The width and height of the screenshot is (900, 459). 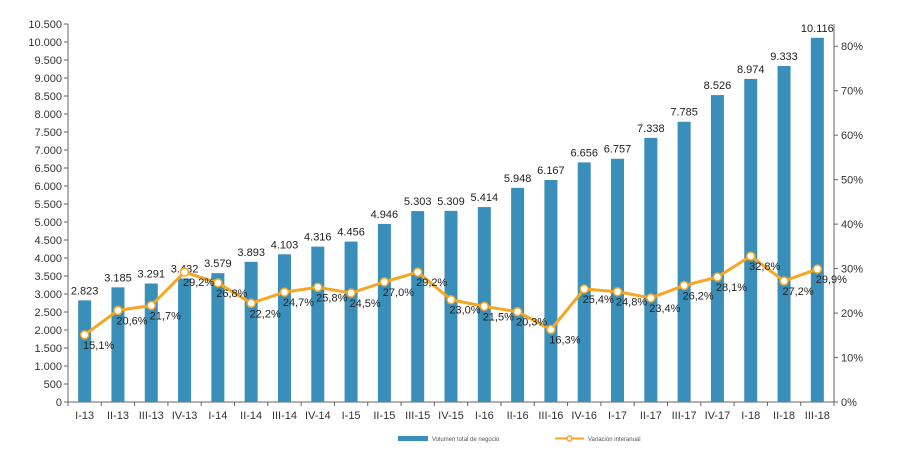 What do you see at coordinates (251, 253) in the screenshot?
I see `bar-value-label: 3.893` at bounding box center [251, 253].